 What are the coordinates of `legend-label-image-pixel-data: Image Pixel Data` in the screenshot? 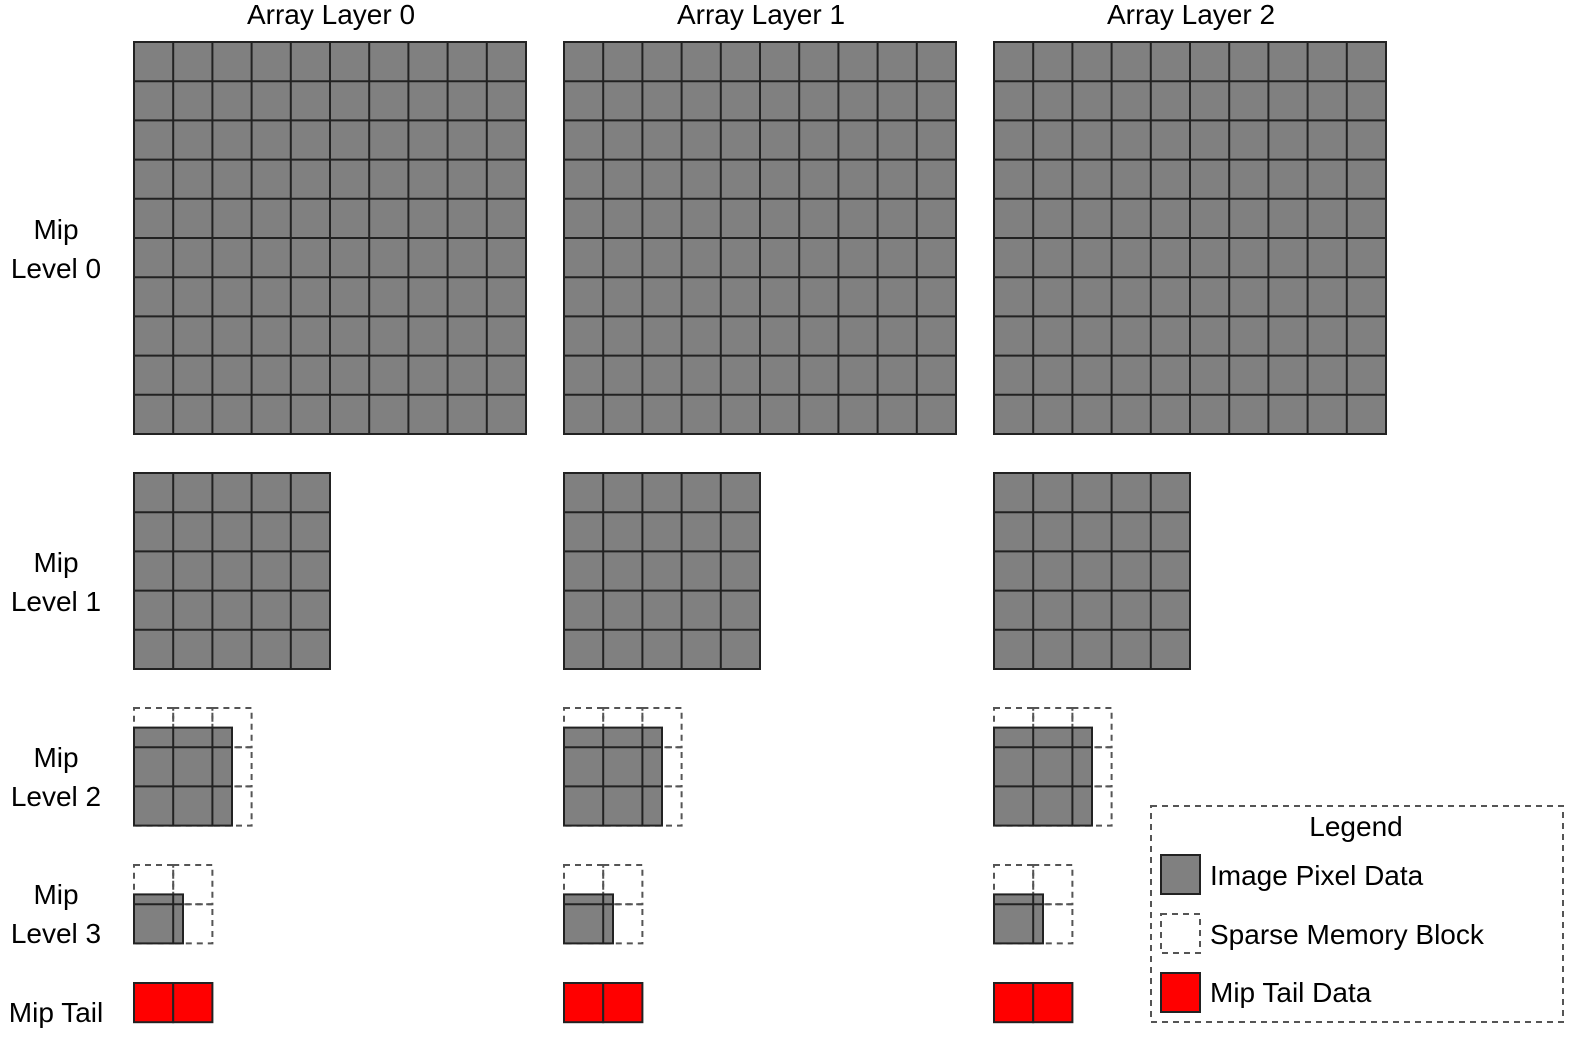 It's located at (1317, 875).